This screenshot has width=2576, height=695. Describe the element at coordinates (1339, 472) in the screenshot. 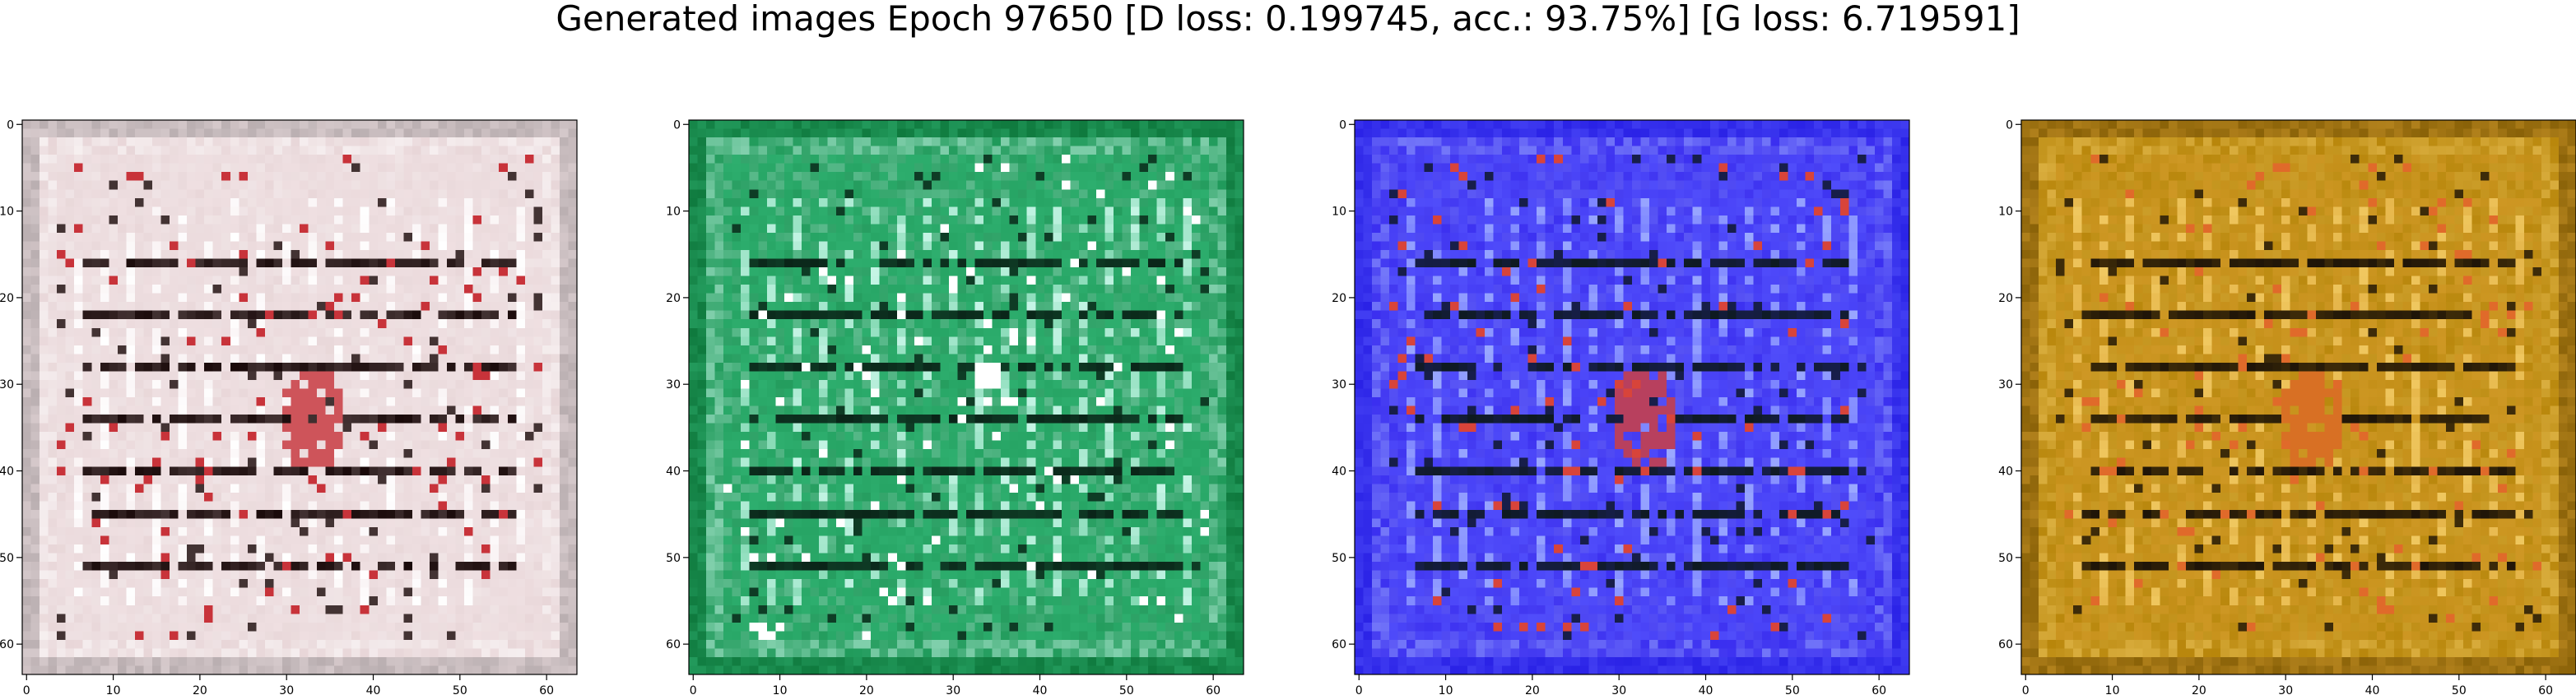

I see `y-tick-label-3-4: 40` at that location.